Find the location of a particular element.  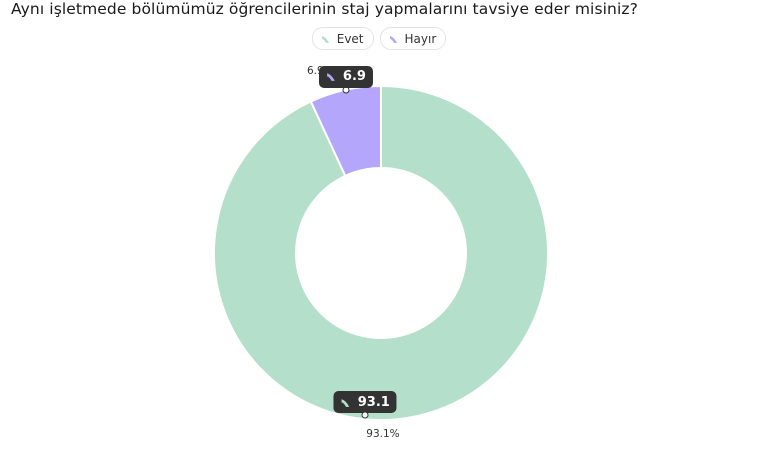

swatch-evet is located at coordinates (325, 39).